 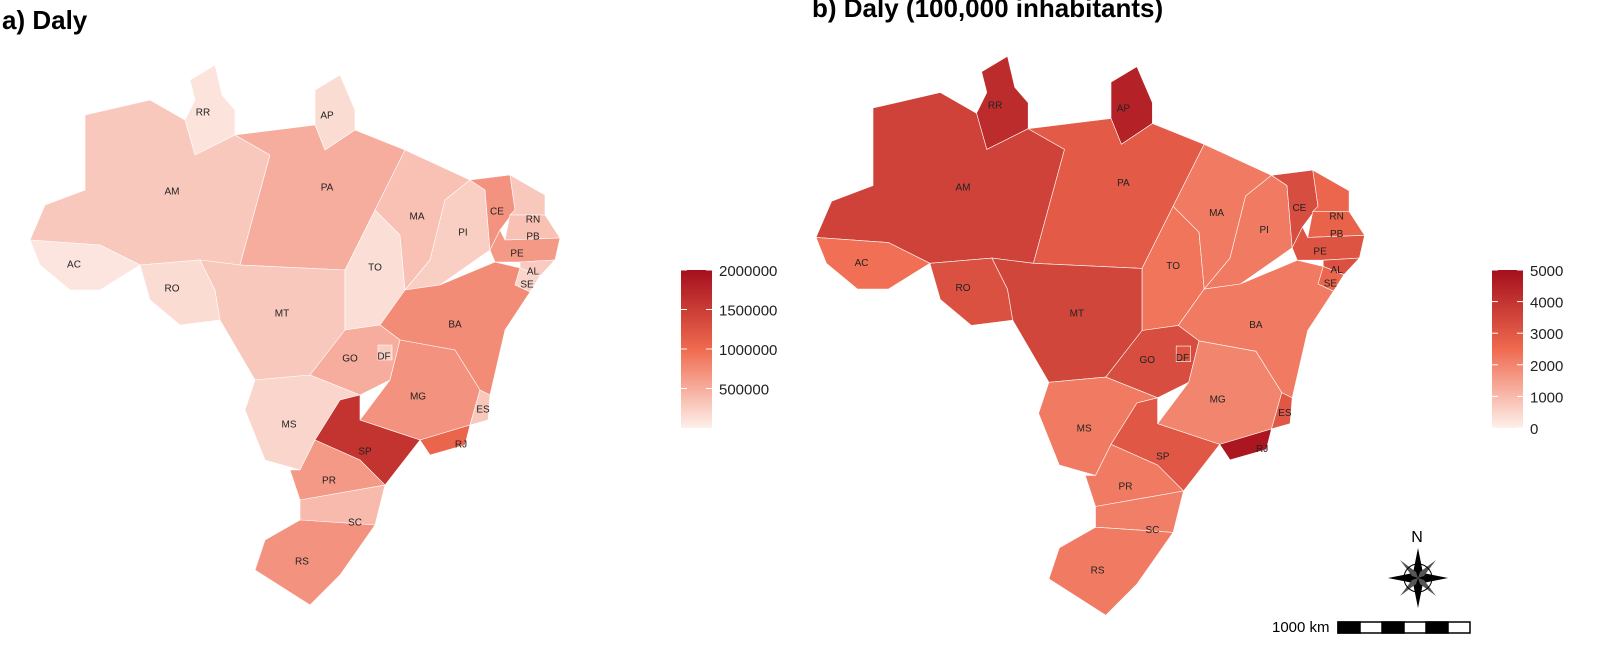 What do you see at coordinates (1417, 537) in the screenshot?
I see `north-label: N` at bounding box center [1417, 537].